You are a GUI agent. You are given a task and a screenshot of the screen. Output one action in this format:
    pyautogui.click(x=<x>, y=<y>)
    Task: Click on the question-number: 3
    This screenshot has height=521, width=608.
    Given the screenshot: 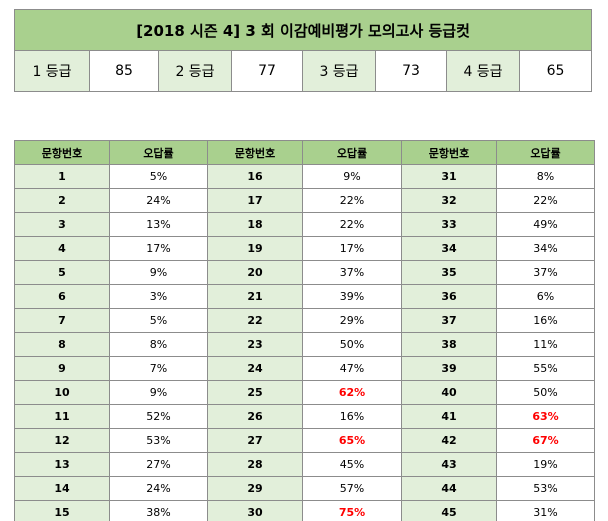 What is the action you would take?
    pyautogui.click(x=62, y=224)
    